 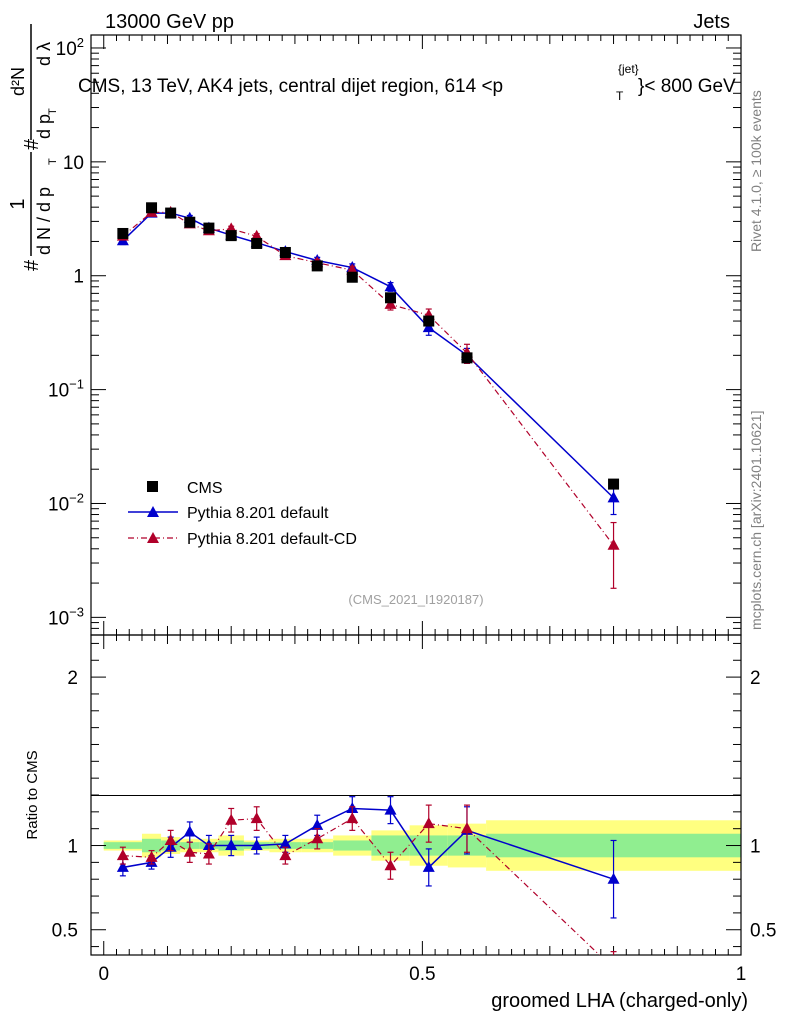 What do you see at coordinates (185, 488) in the screenshot?
I see `legend-item-cms: CMS` at bounding box center [185, 488].